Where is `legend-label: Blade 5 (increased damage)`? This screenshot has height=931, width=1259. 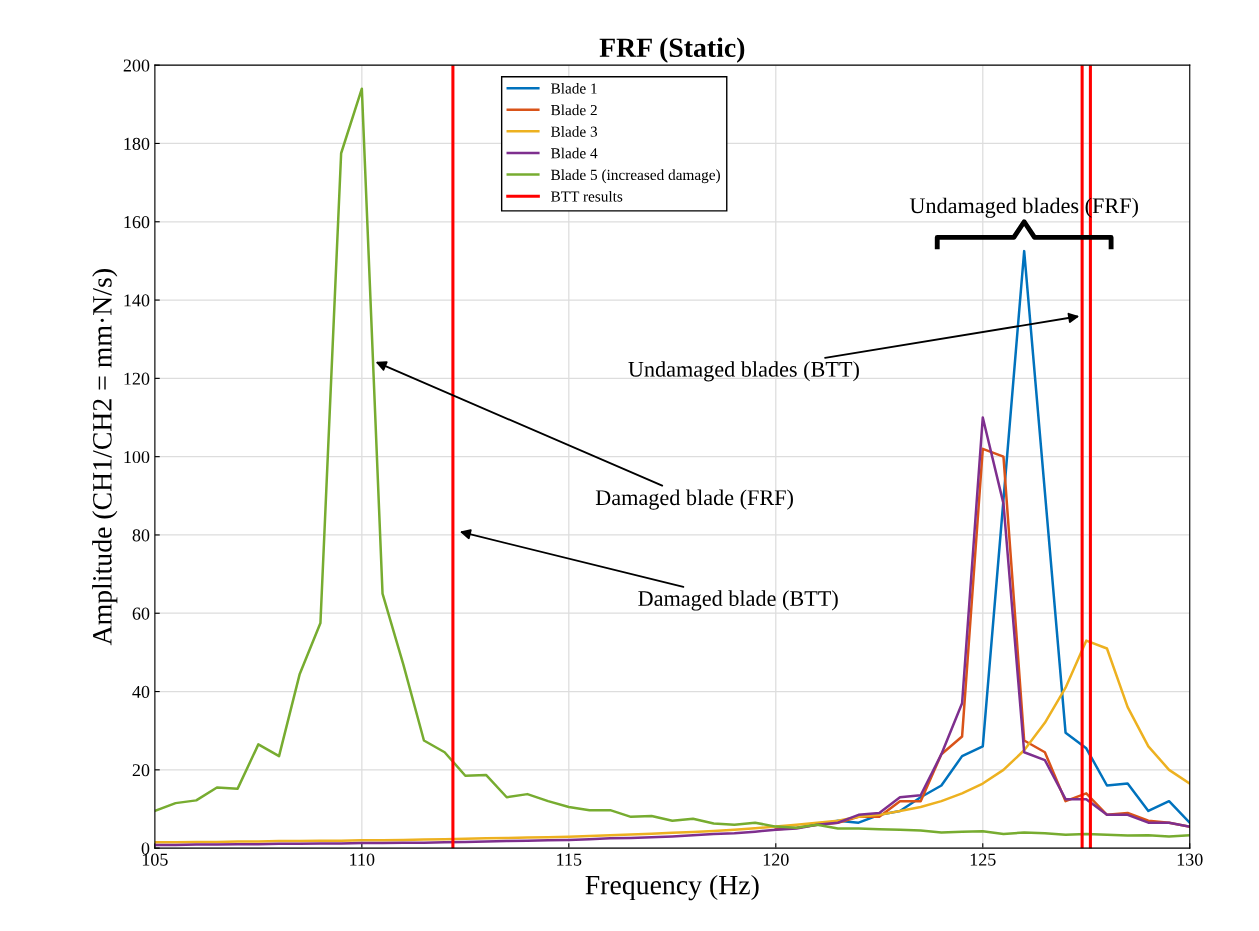 legend-label: Blade 5 (increased damage) is located at coordinates (635, 176).